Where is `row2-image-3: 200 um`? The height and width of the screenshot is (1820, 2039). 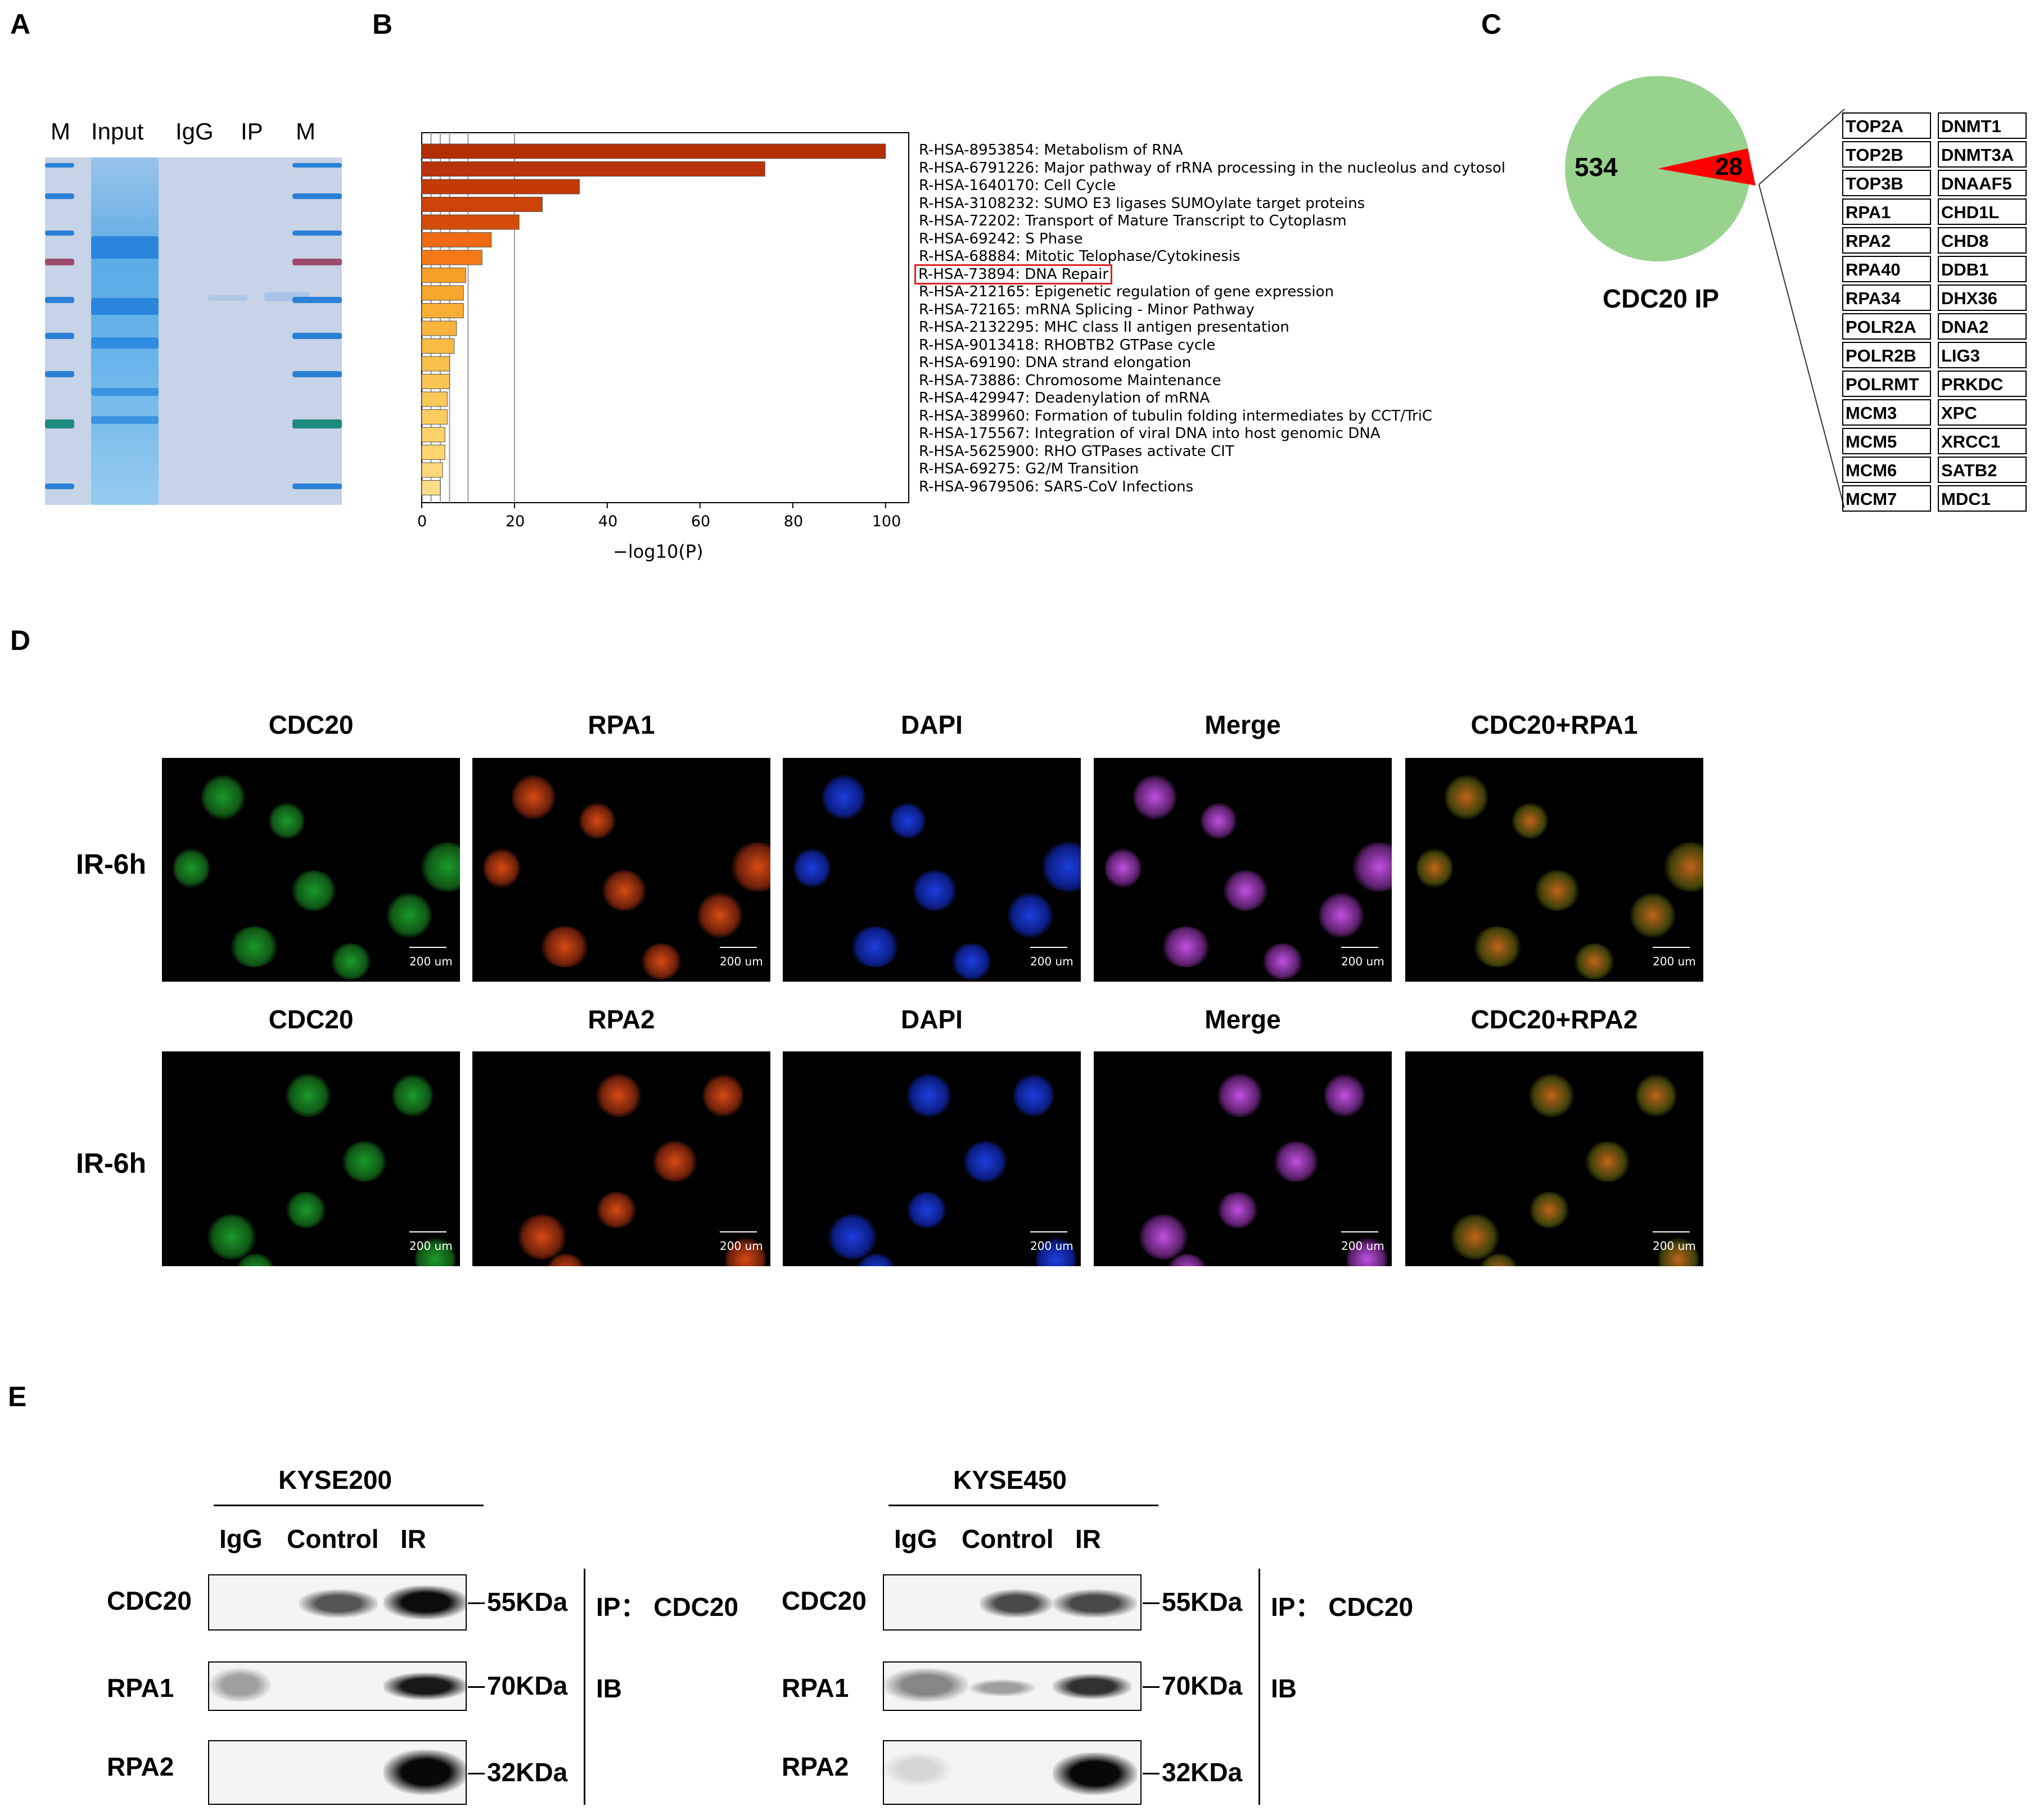 row2-image-3: 200 um is located at coordinates (1243, 1158).